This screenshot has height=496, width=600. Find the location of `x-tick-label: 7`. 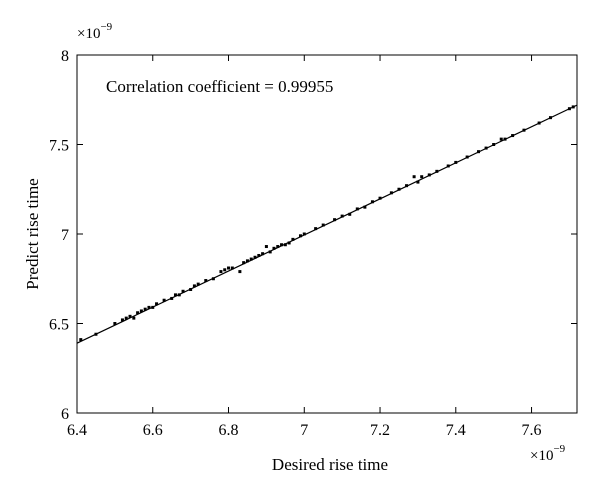

x-tick-label: 7 is located at coordinates (304, 430).